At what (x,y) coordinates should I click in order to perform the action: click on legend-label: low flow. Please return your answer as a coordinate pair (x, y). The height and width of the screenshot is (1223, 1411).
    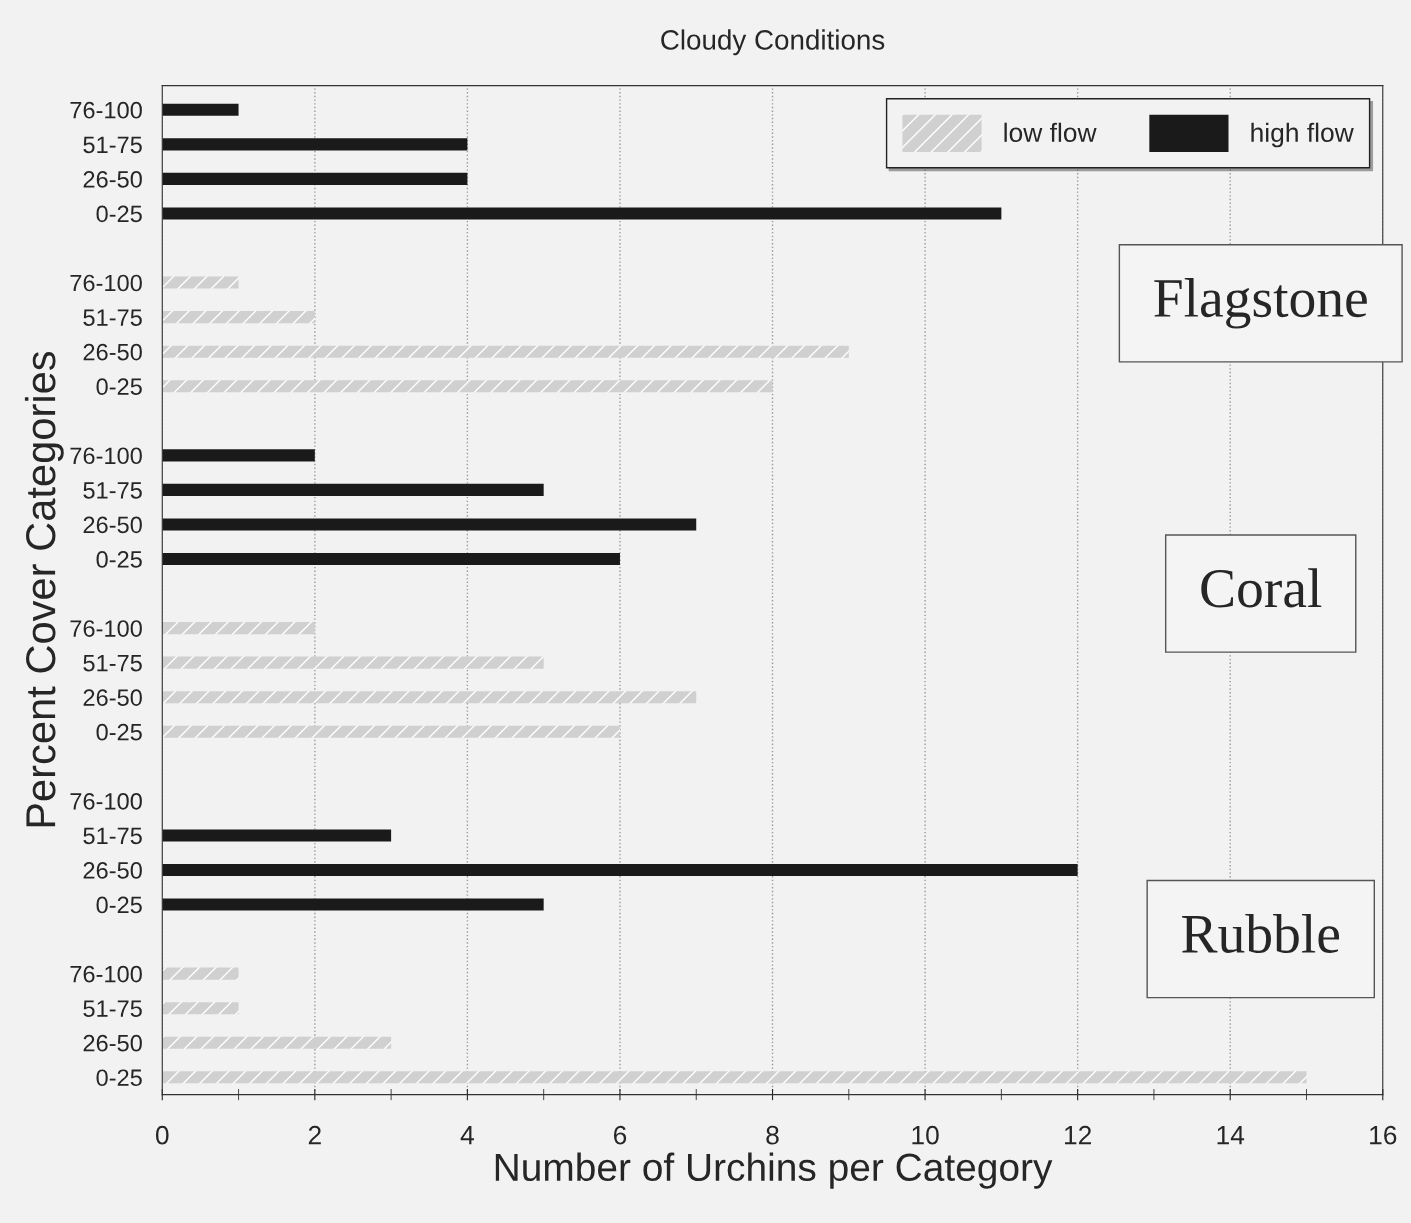
    Looking at the image, I should click on (1050, 132).